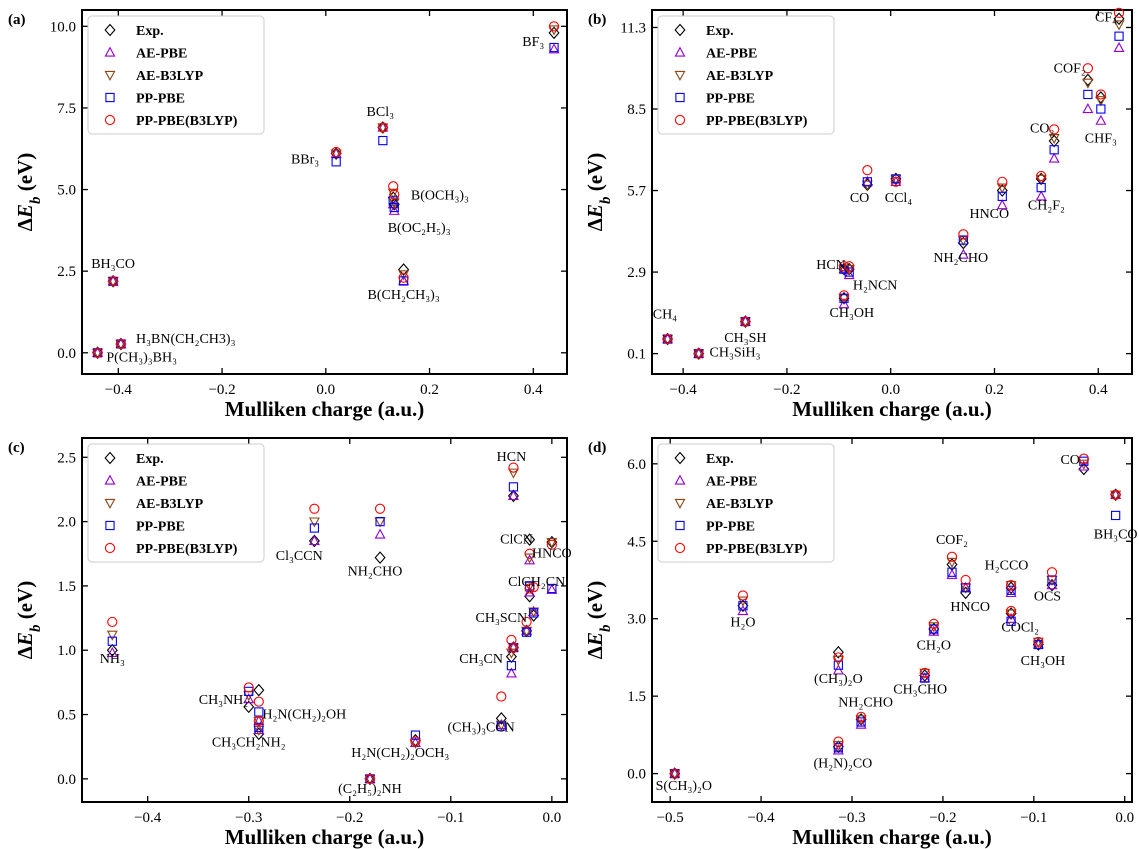  What do you see at coordinates (636, 192) in the screenshot?
I see `y-tick-label: 5.7` at bounding box center [636, 192].